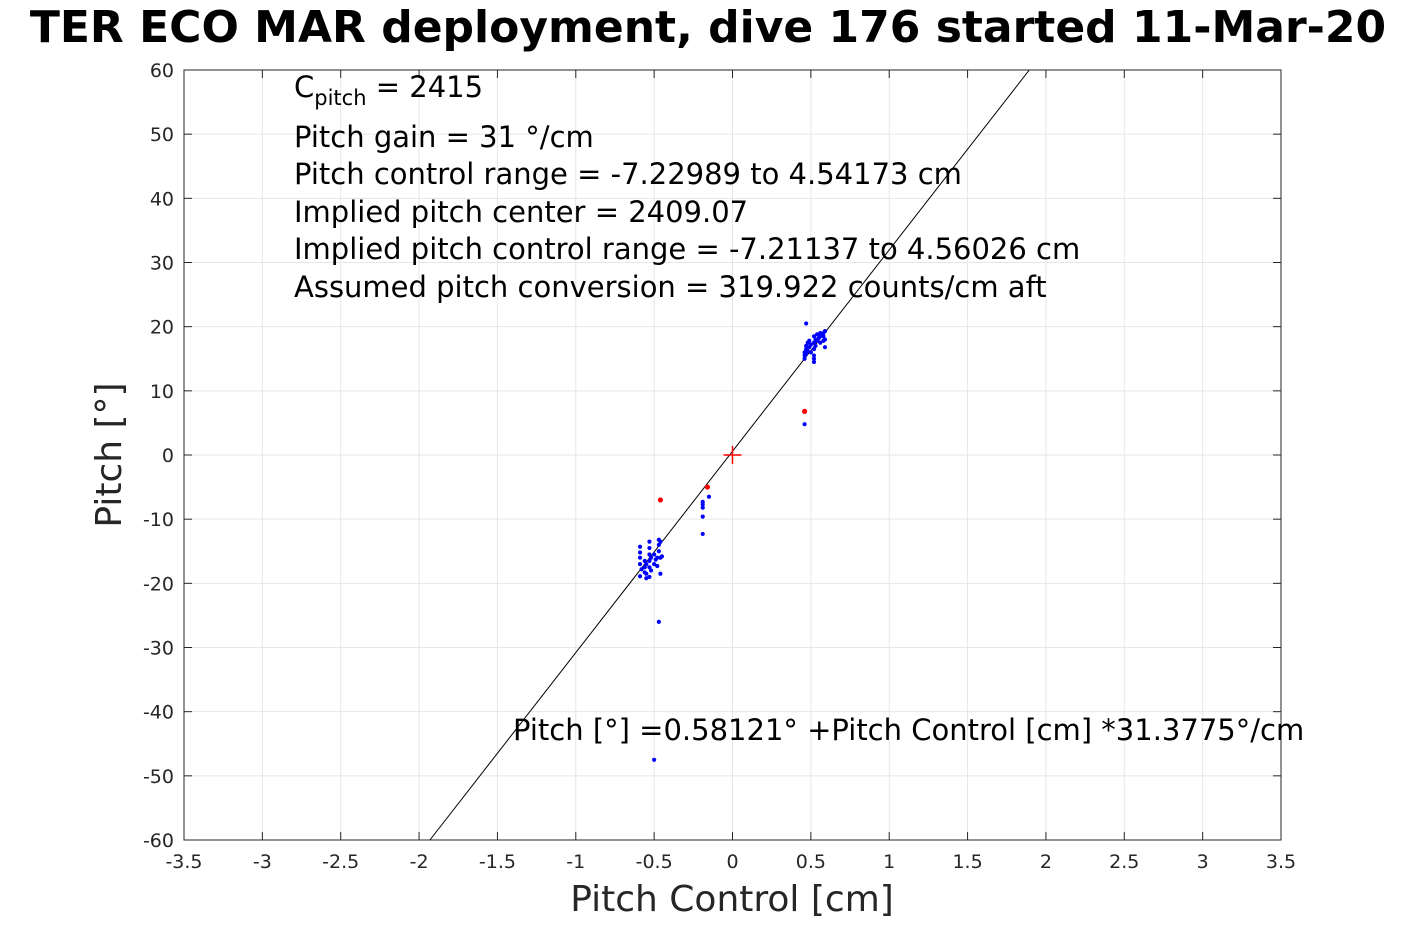 The width and height of the screenshot is (1417, 945). Describe the element at coordinates (967, 862) in the screenshot. I see `x-tick-label: 1.5` at that location.